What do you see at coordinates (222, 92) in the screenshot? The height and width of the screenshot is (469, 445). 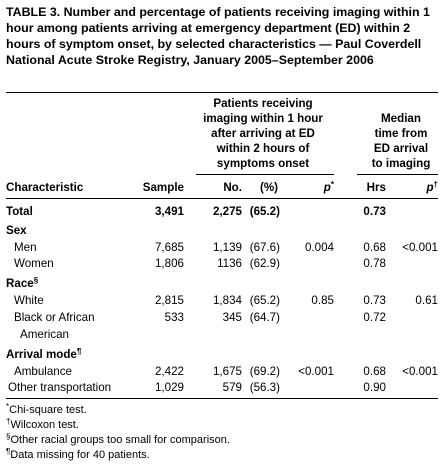 I see `top-rule` at bounding box center [222, 92].